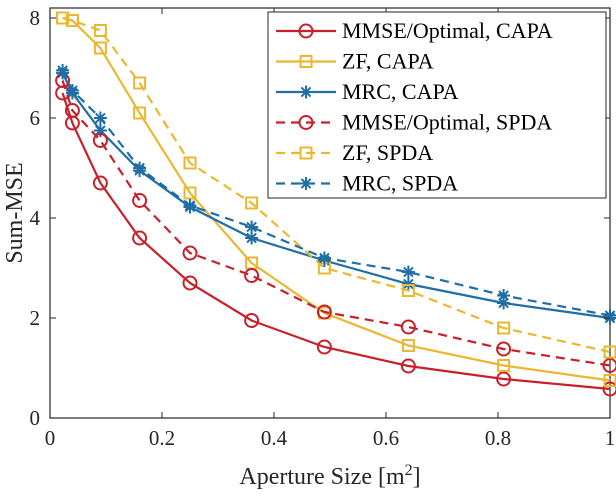 This screenshot has height=498, width=616. I want to click on legend-label: MRC, SPDA, so click(400, 183).